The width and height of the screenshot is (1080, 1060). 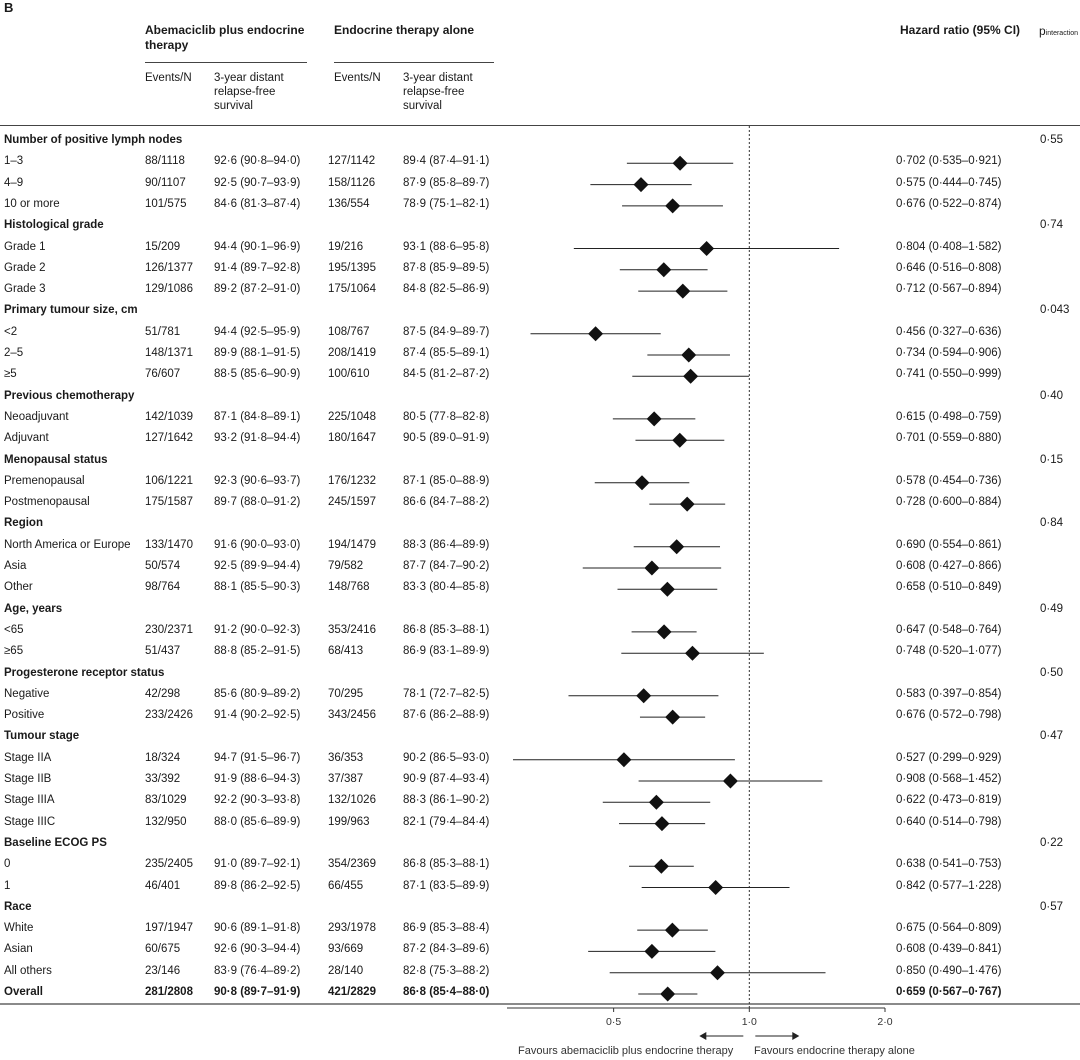 I want to click on arm1-survival: 91·4 (89·7–92·8), so click(x=257, y=267).